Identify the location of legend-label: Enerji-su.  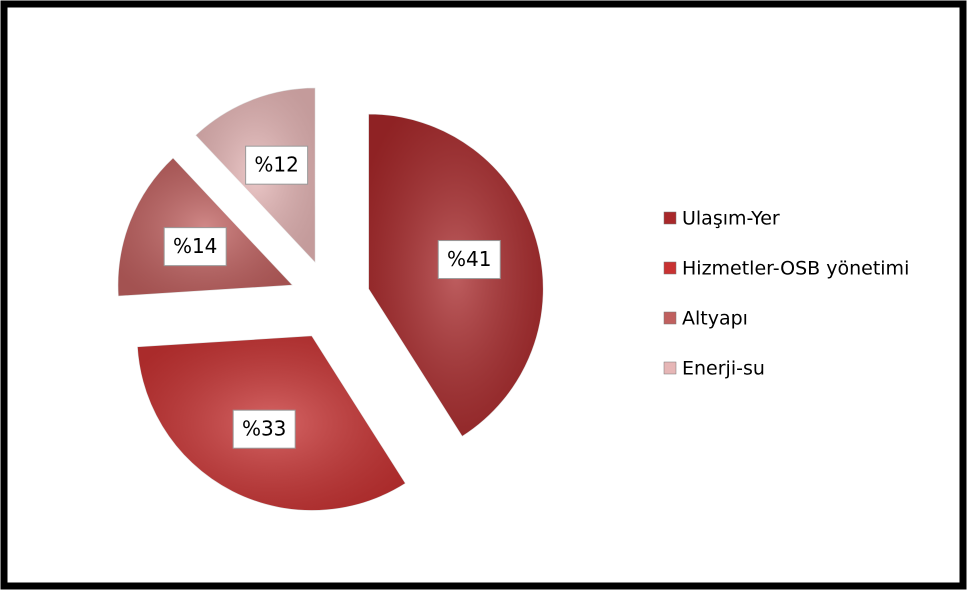
(723, 369).